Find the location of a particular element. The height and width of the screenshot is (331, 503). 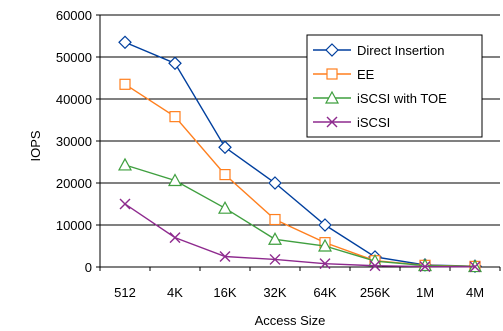

y-axis-title: IOPS is located at coordinates (35, 145).